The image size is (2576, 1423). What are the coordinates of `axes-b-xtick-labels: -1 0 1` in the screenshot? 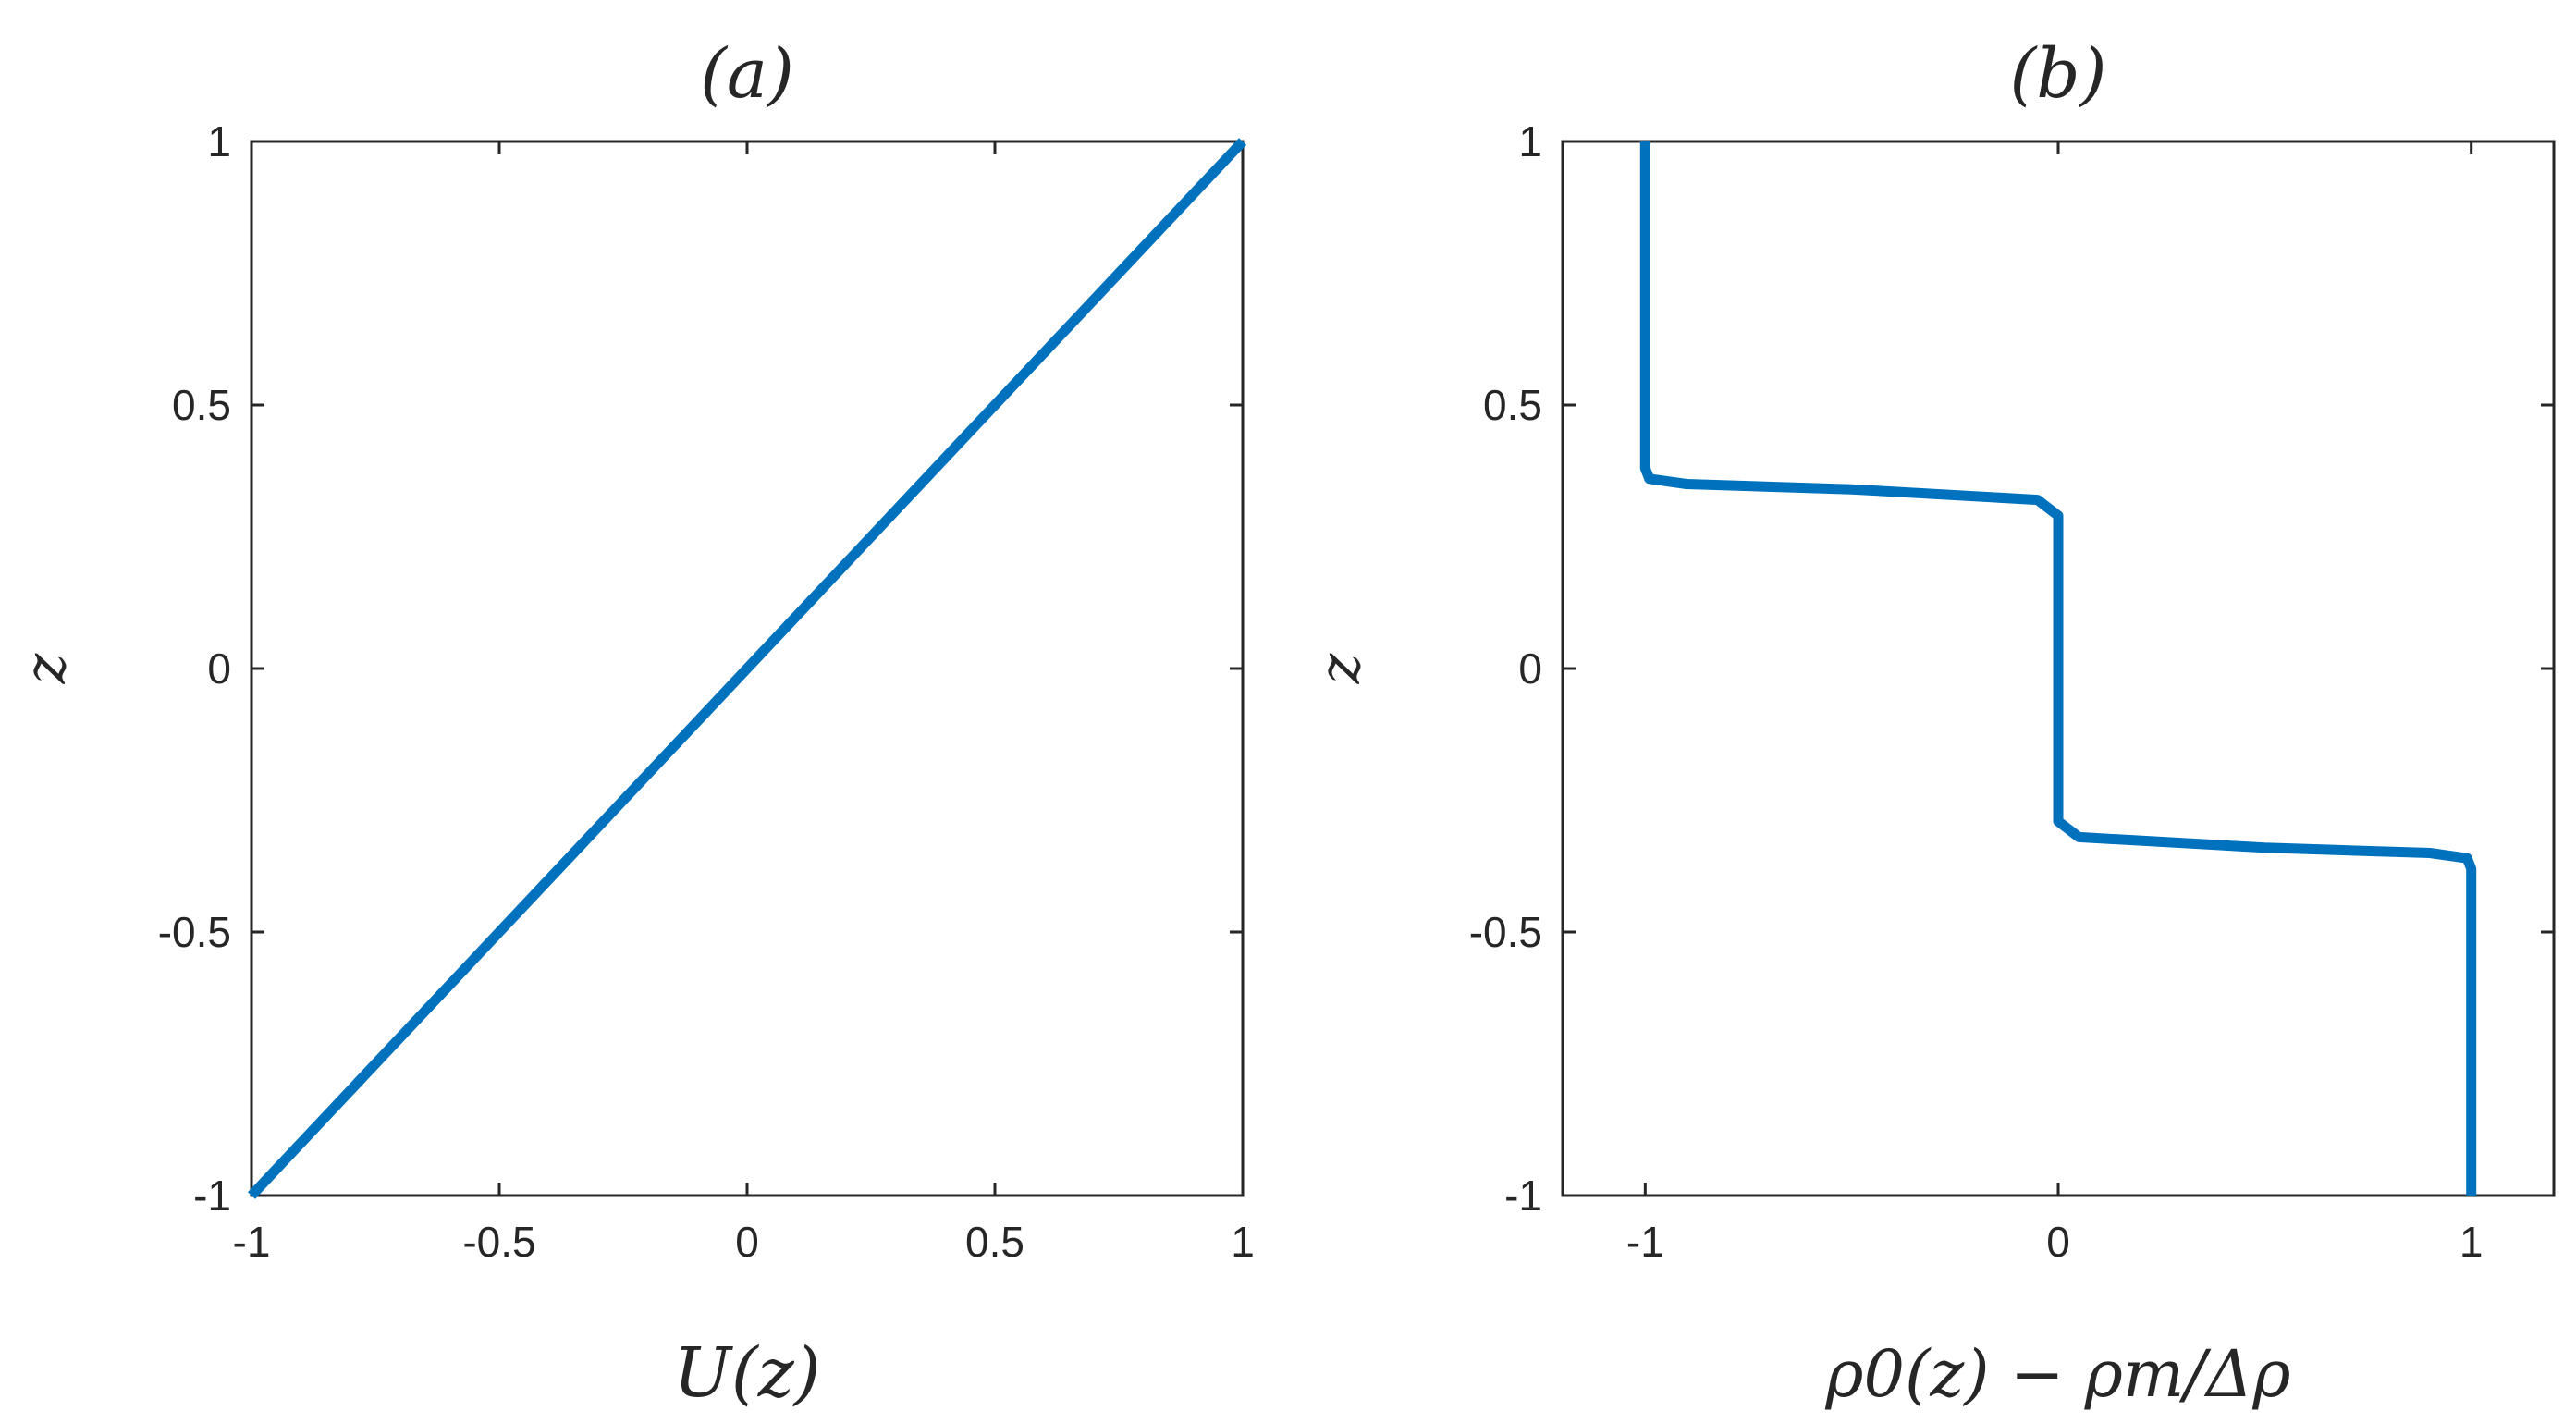 It's located at (2055, 1242).